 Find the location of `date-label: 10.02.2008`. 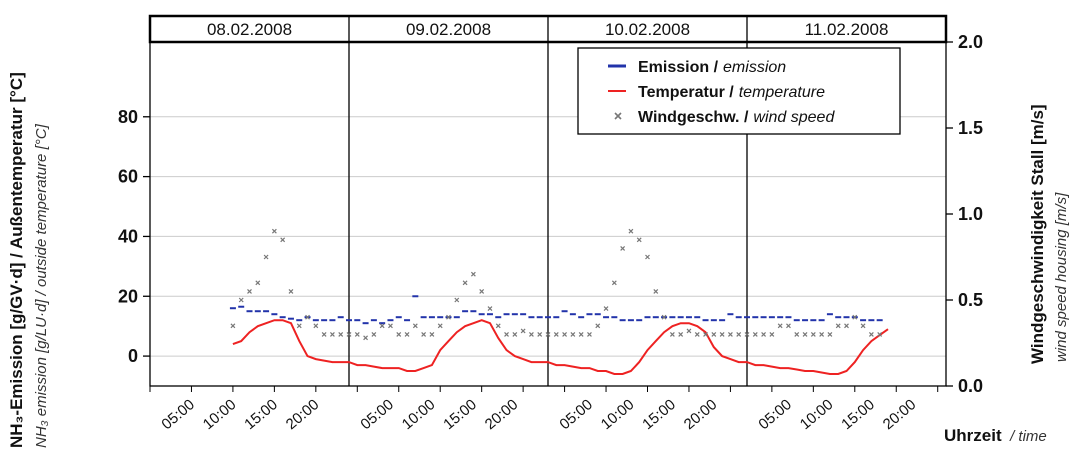

date-label: 10.02.2008 is located at coordinates (647, 29).